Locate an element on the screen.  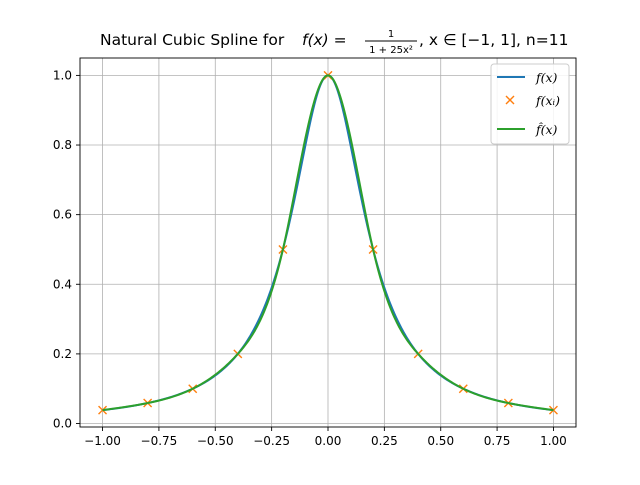
x-tick-label: 0.75 is located at coordinates (497, 441).